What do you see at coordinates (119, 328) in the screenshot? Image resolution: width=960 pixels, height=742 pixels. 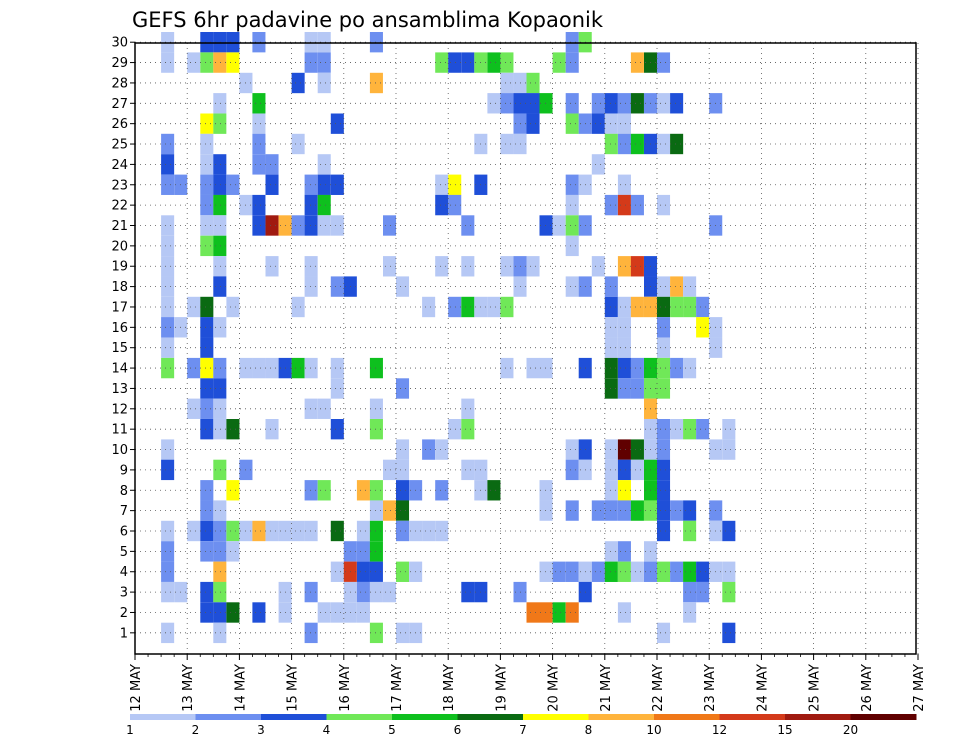 I see `y-tick-label: 16` at bounding box center [119, 328].